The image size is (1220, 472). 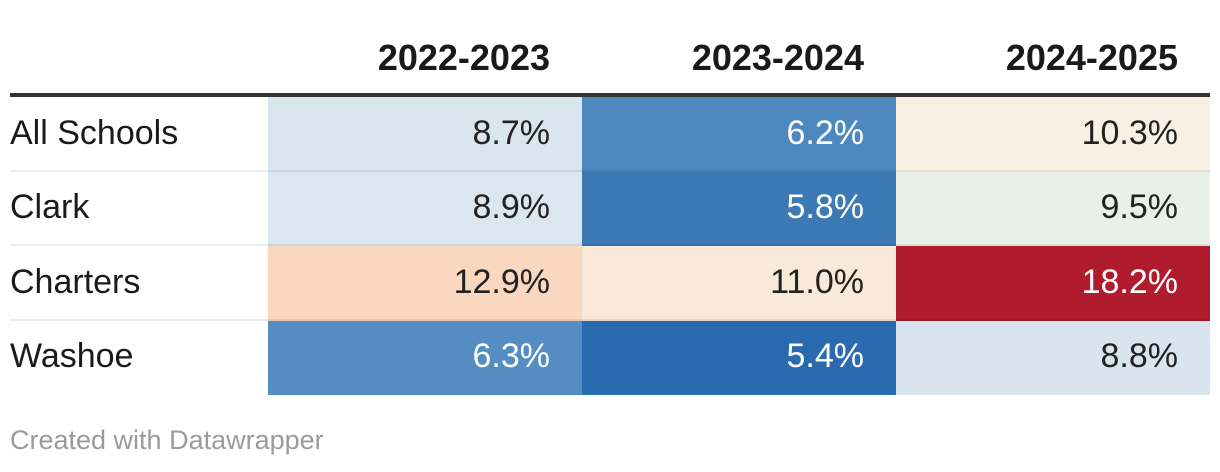 What do you see at coordinates (425, 49) in the screenshot?
I see `column-header-2022-2023: 2022-2023` at bounding box center [425, 49].